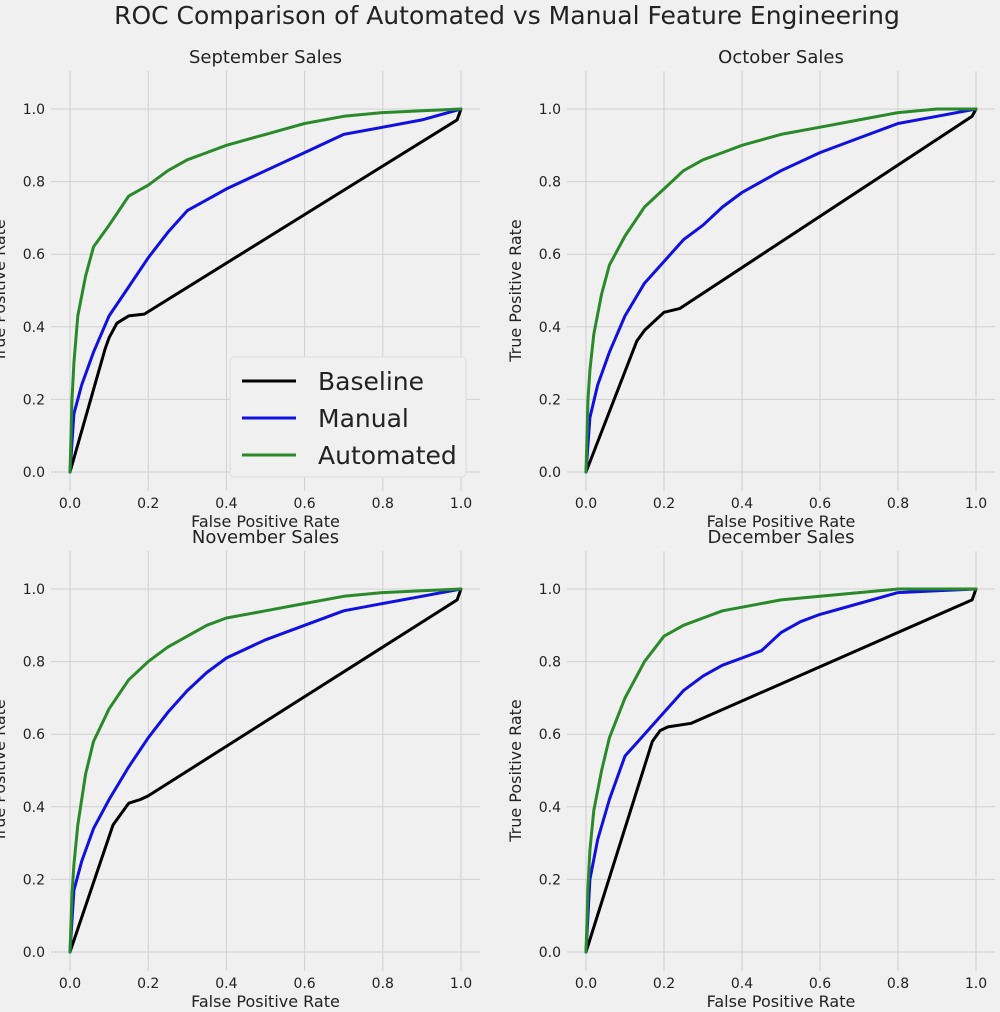  I want to click on subplot-title: December Sales, so click(781, 537).